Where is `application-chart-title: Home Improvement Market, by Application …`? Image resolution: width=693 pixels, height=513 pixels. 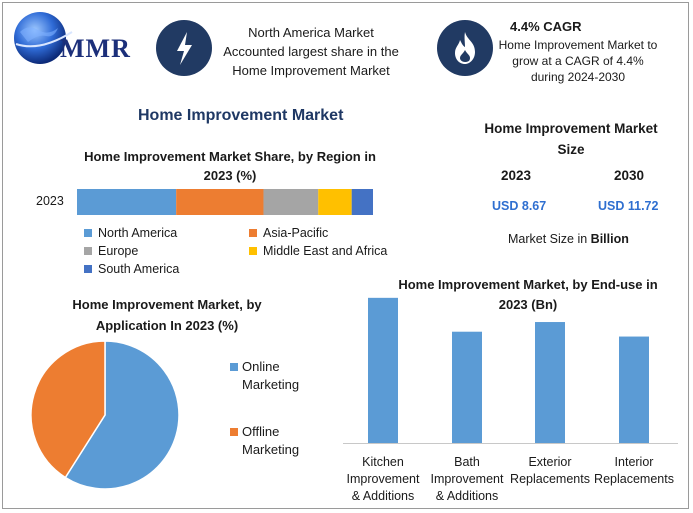 application-chart-title: Home Improvement Market, by Application … is located at coordinates (167, 315).